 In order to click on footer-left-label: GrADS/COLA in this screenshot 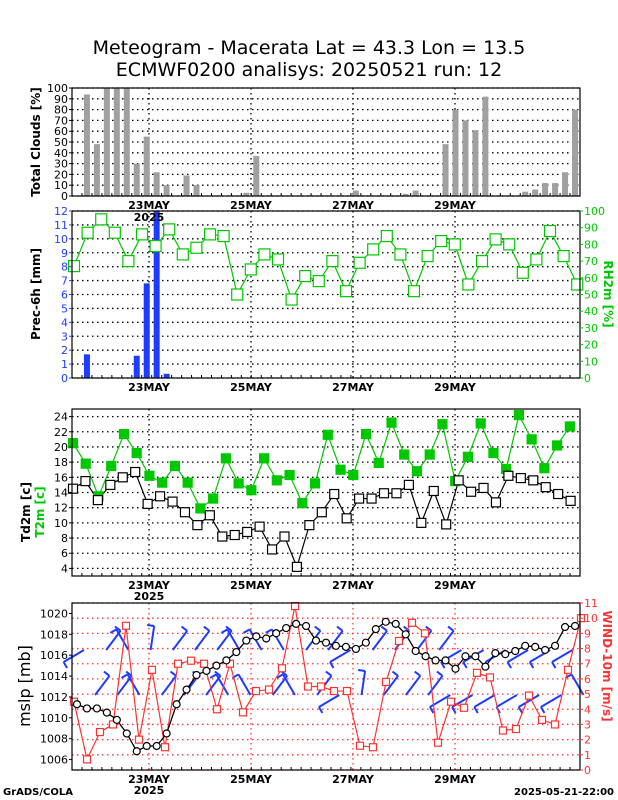, I will do `click(38, 792)`.